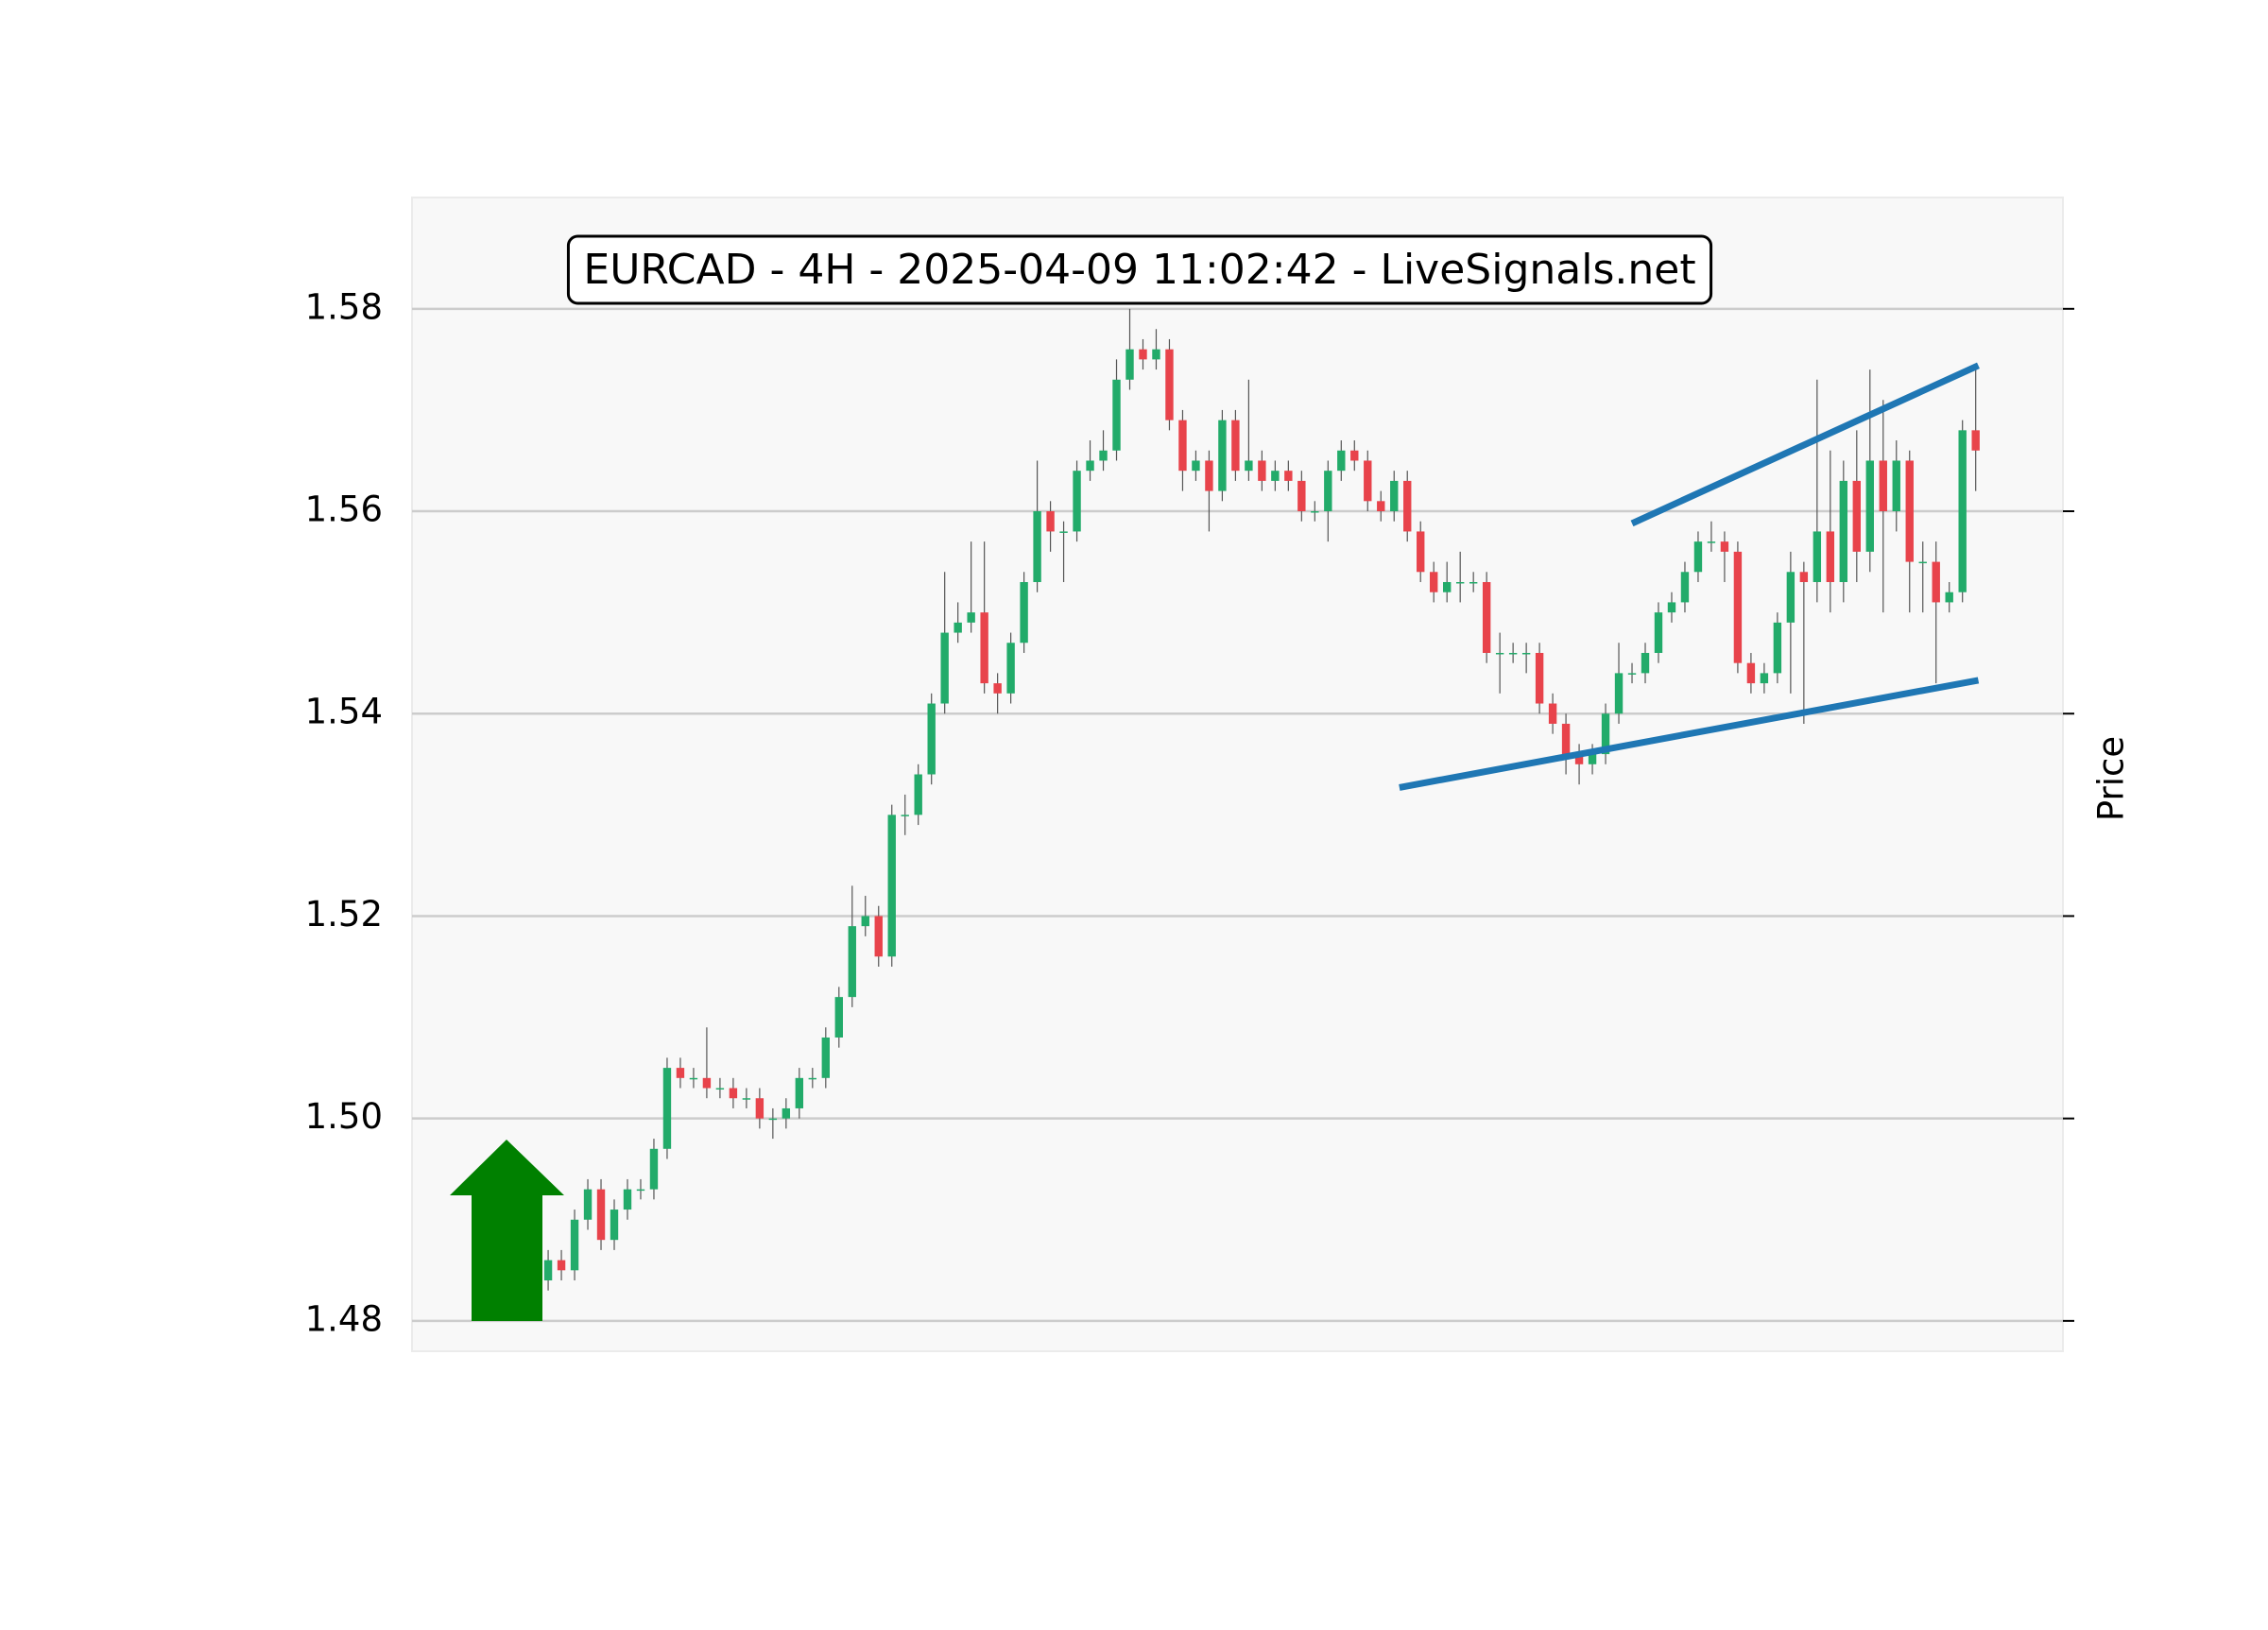 The height and width of the screenshot is (1630, 2268). Describe the element at coordinates (344, 712) in the screenshot. I see `y-tick-label: 1.54` at that location.